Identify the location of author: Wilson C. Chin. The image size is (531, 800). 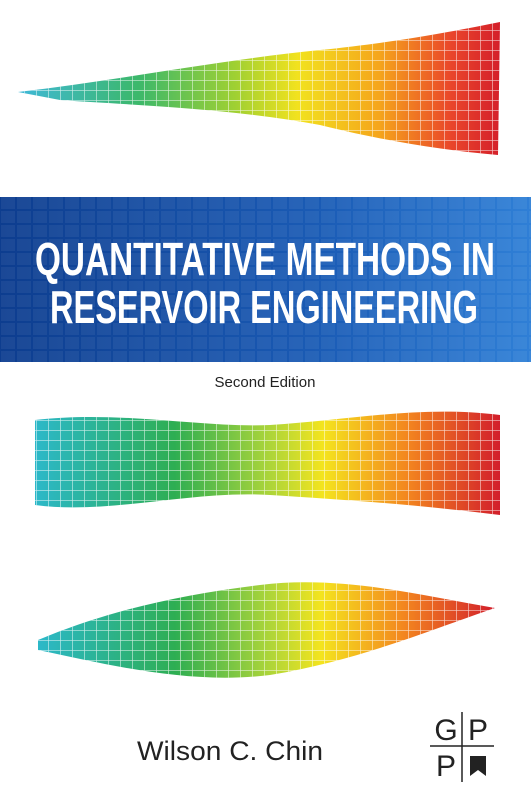
(230, 751).